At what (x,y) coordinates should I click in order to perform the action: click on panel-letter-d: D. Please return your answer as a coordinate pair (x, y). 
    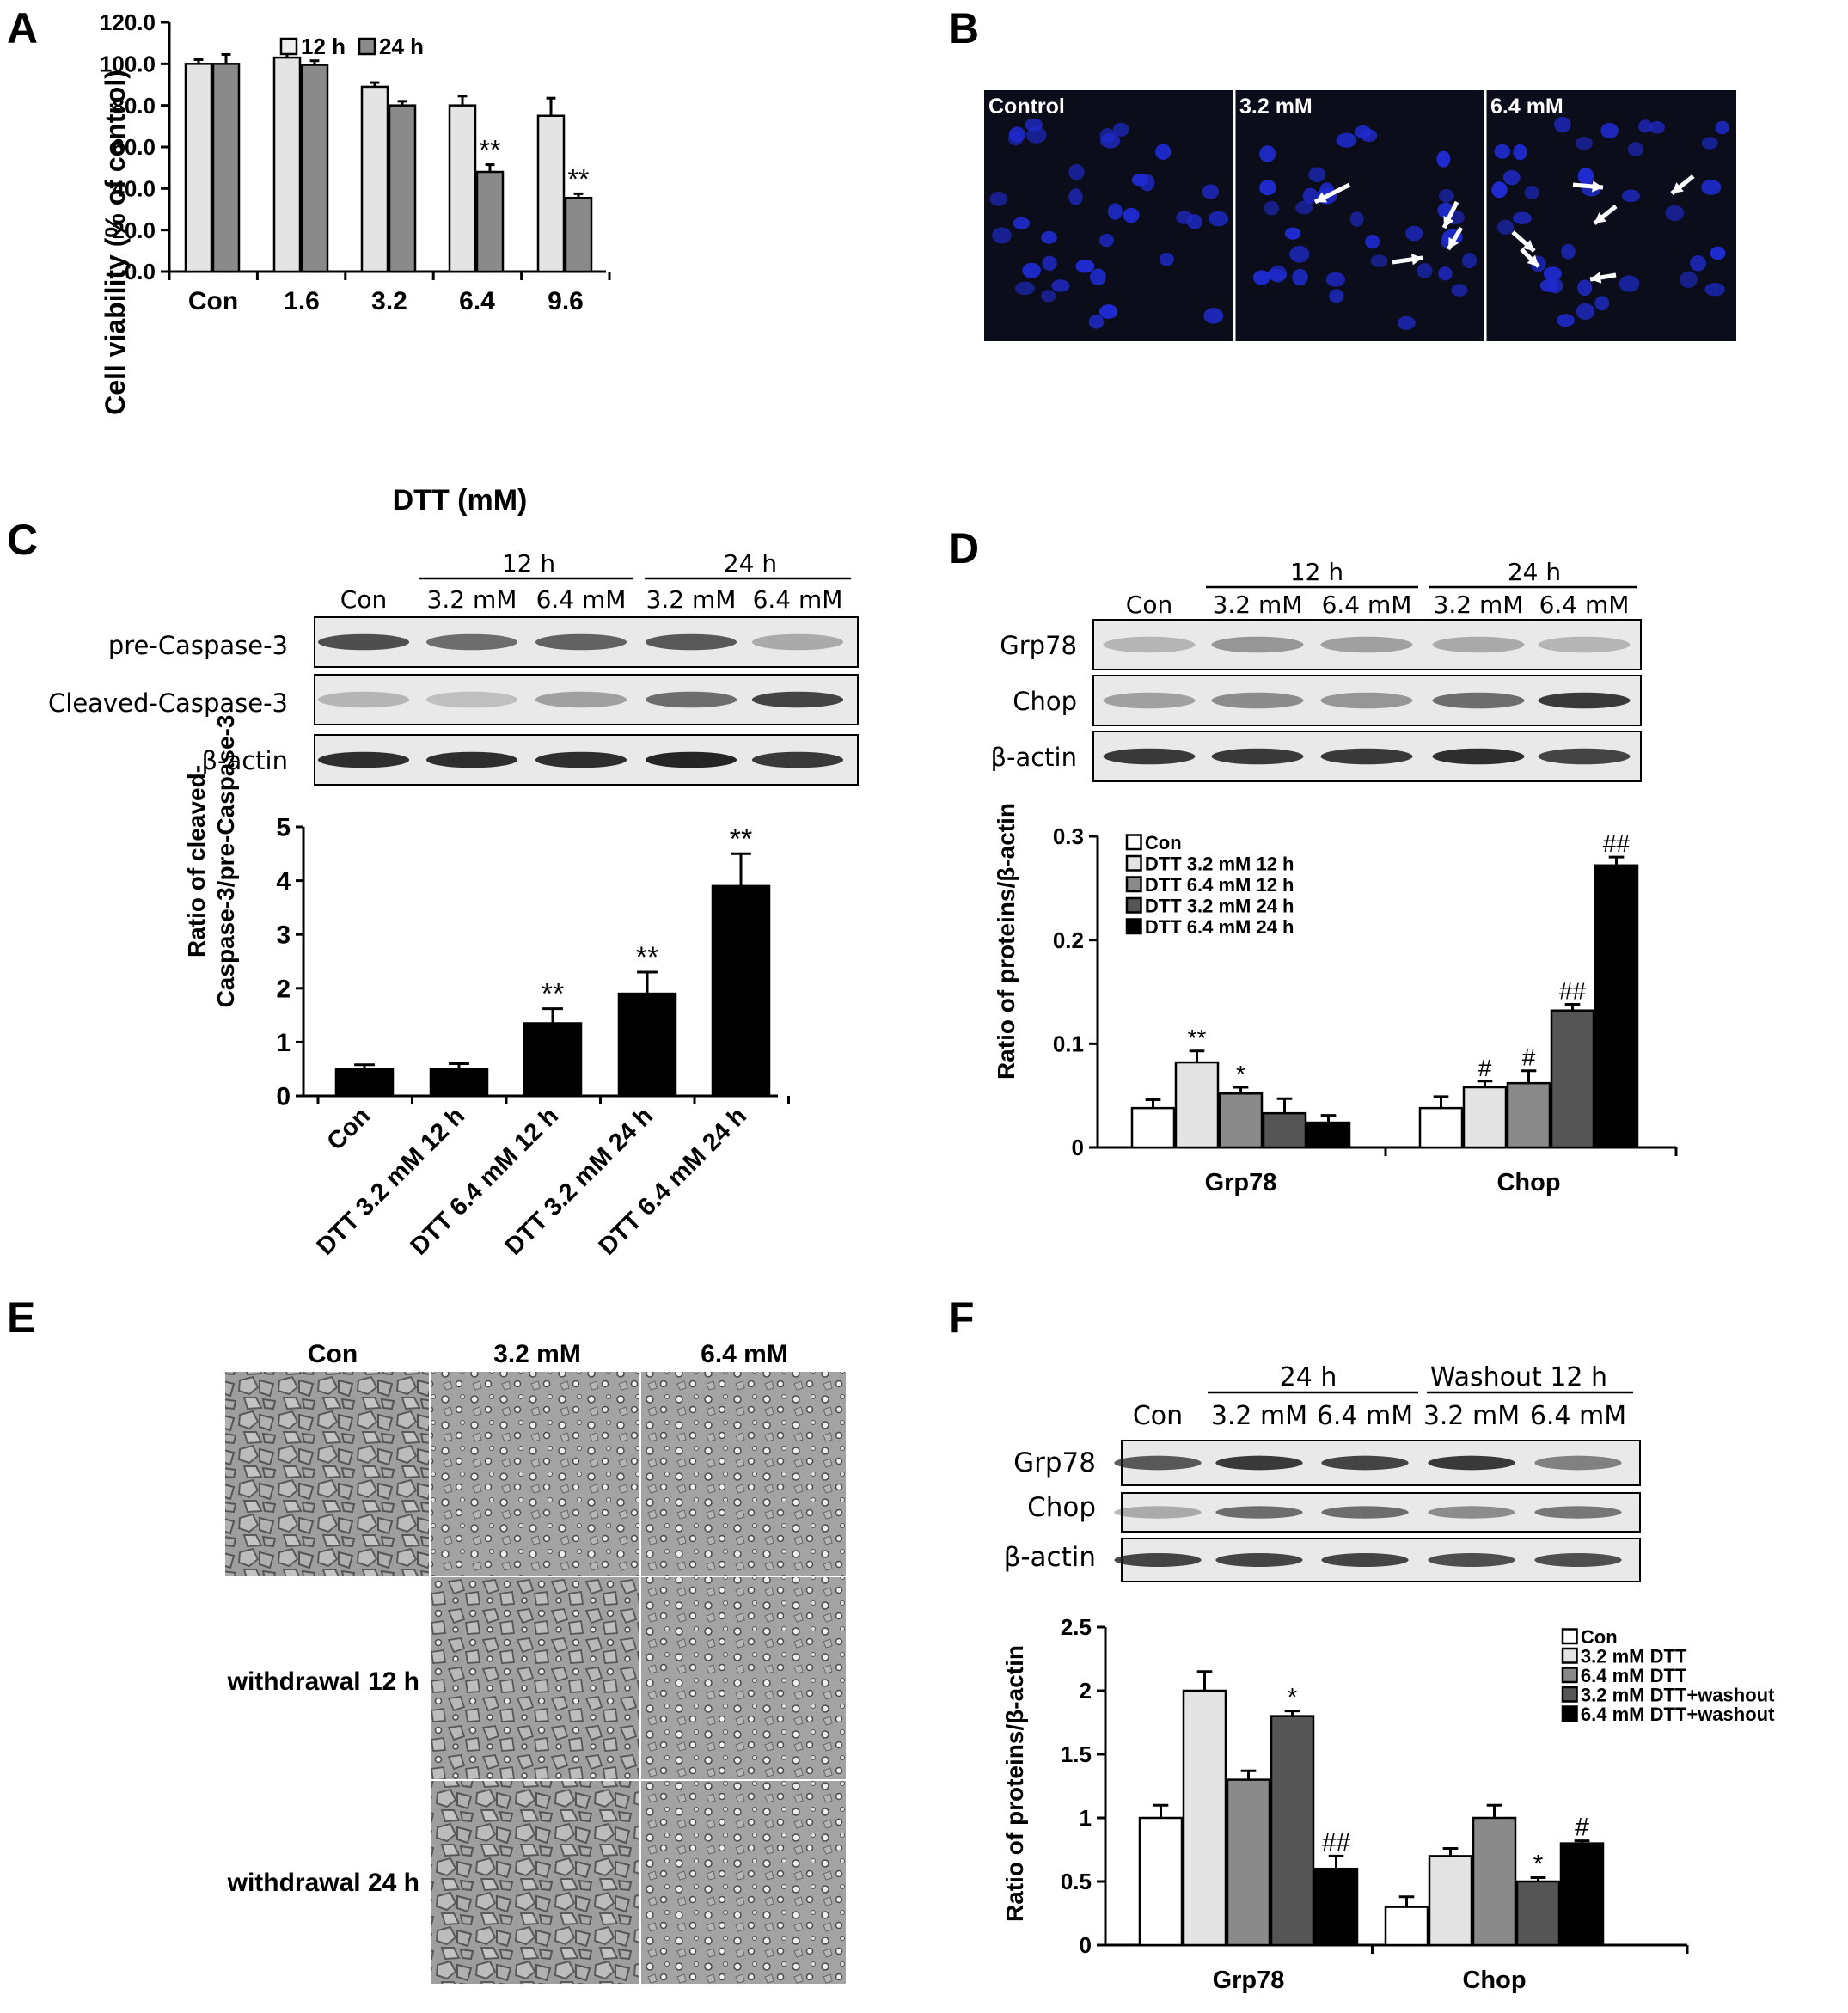
    Looking at the image, I should click on (963, 548).